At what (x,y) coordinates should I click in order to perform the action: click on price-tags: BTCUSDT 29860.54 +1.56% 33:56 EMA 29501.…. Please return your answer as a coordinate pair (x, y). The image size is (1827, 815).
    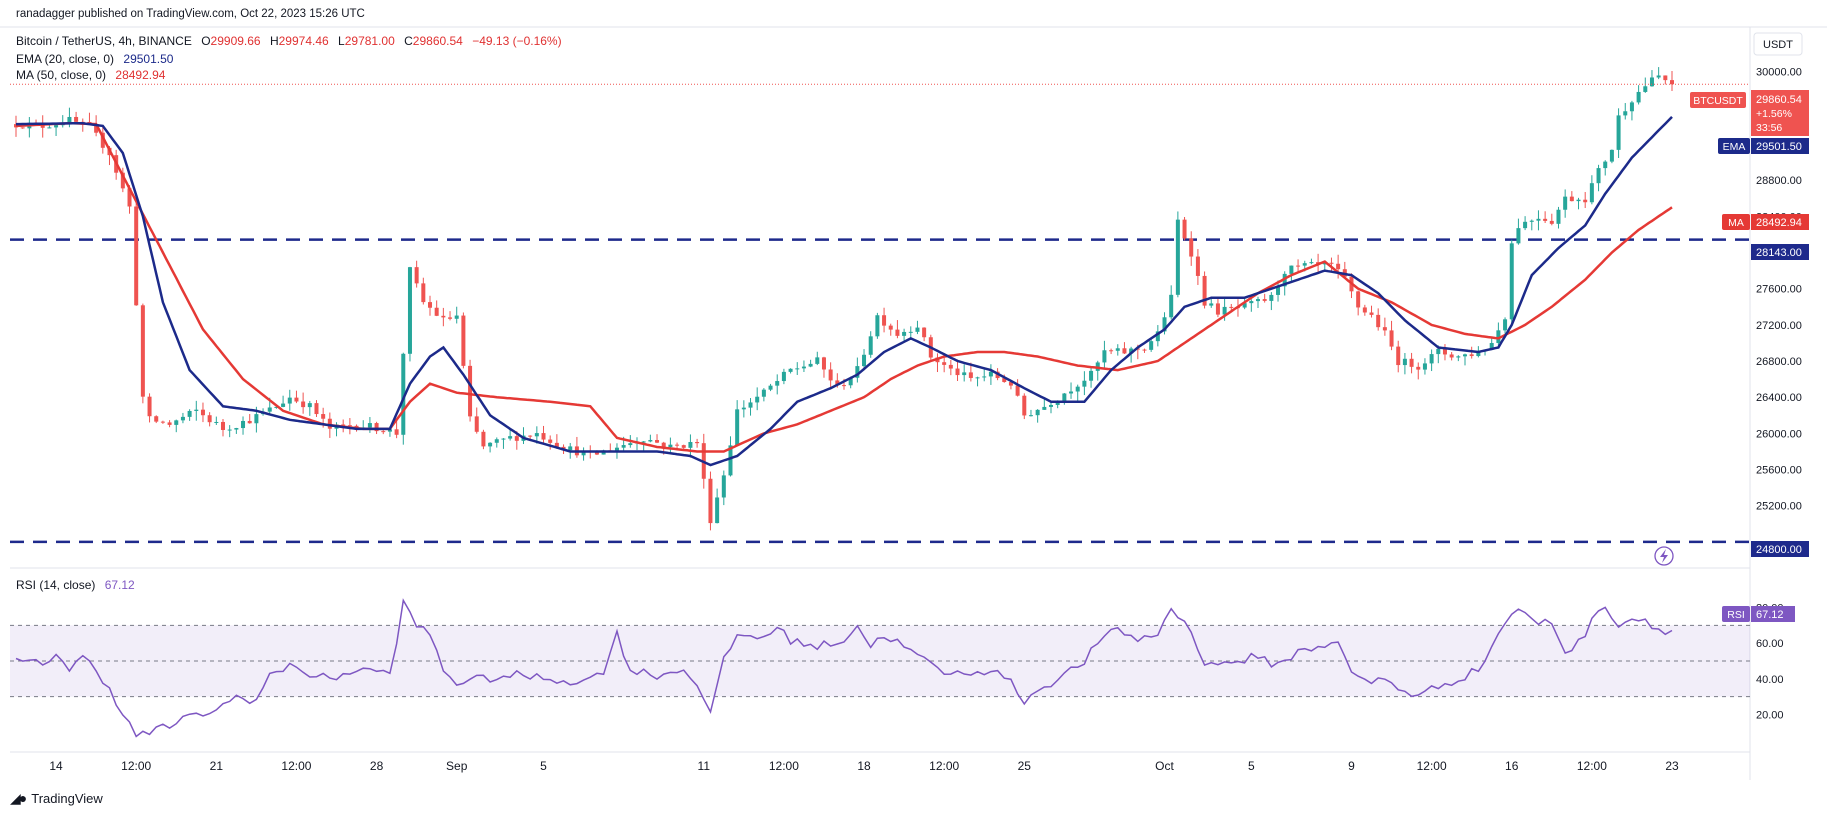
    Looking at the image, I should click on (1749, 356).